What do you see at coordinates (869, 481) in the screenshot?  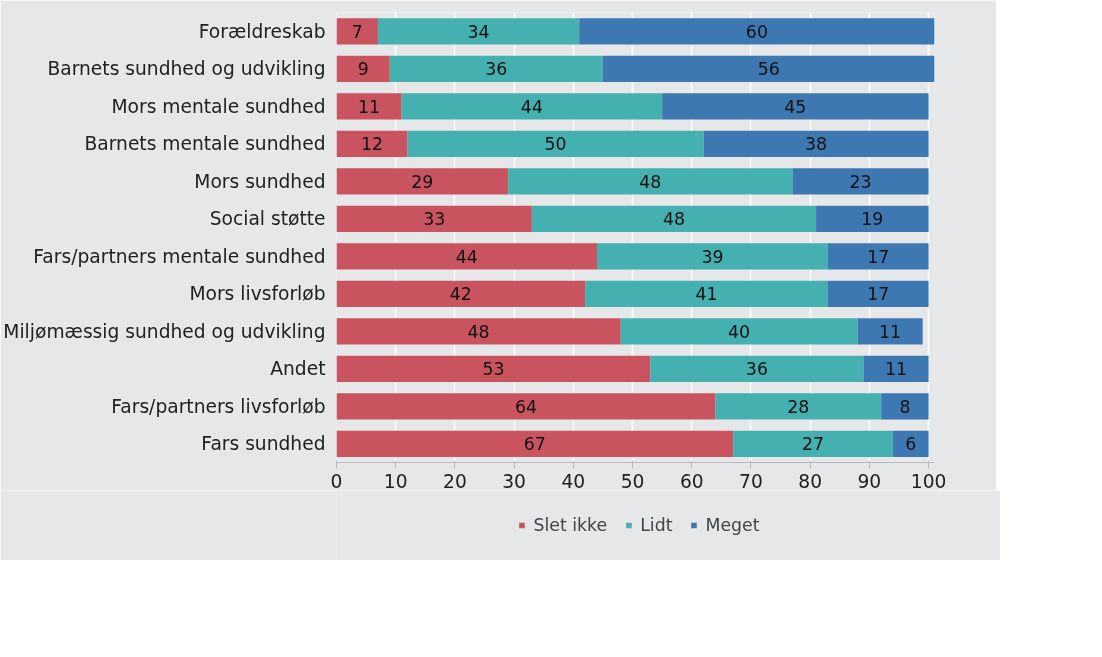 I see `x-tick-label: 90` at bounding box center [869, 481].